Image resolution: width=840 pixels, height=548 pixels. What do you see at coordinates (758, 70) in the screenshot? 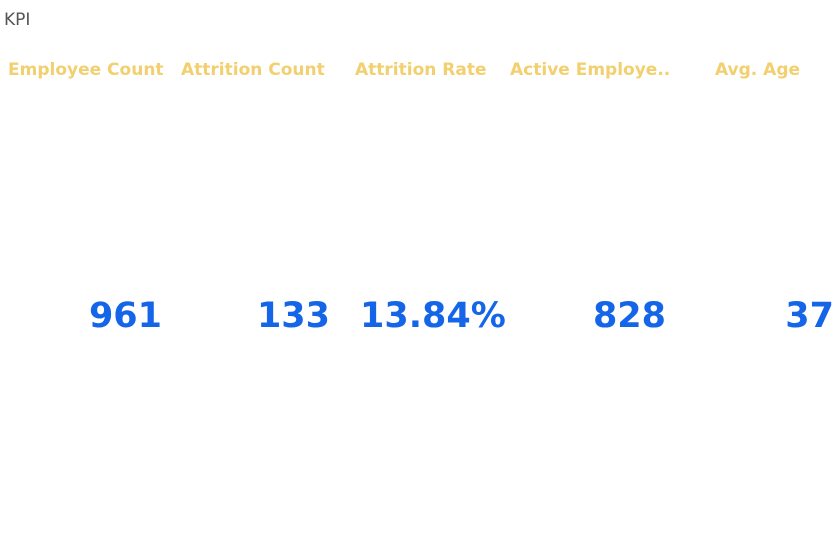
I see `kpi-header-avg-age: Avg. Age` at bounding box center [758, 70].